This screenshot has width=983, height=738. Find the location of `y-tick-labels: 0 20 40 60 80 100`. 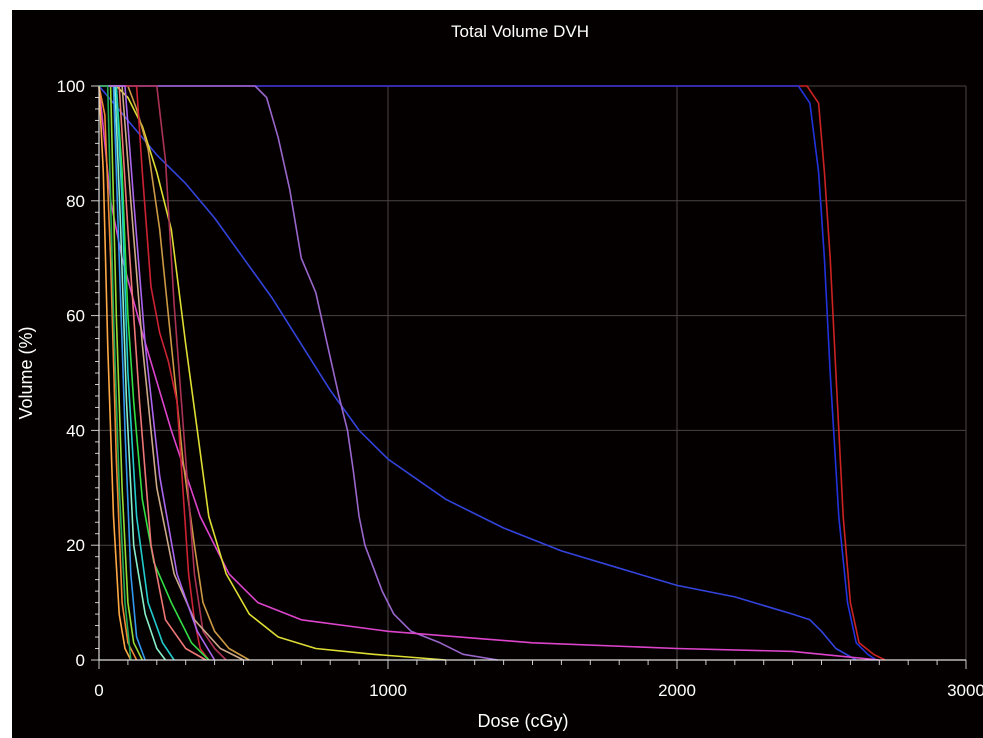

y-tick-labels: 0 20 40 60 80 100 is located at coordinates (71, 373).